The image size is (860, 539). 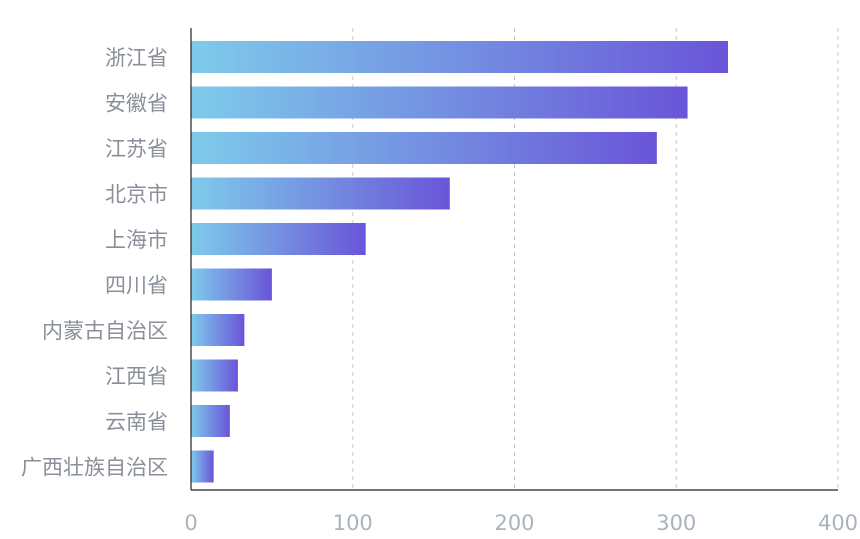 What do you see at coordinates (136, 195) in the screenshot?
I see `category-label: 北京市` at bounding box center [136, 195].